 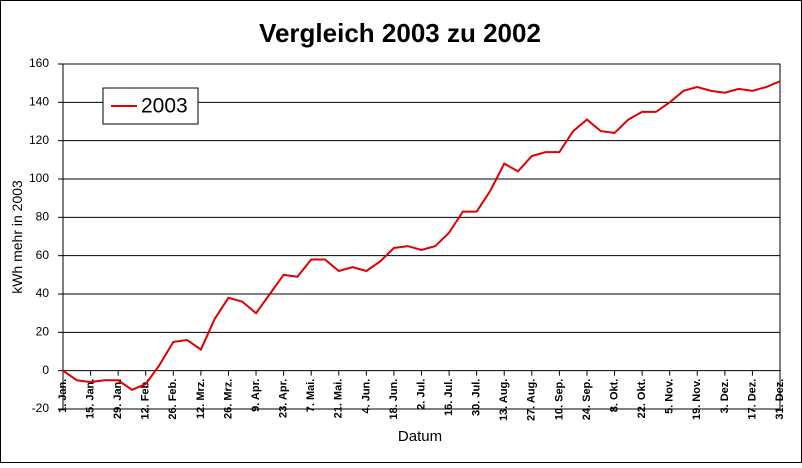 I want to click on x-tick-label: 9. Apr., so click(x=256, y=395).